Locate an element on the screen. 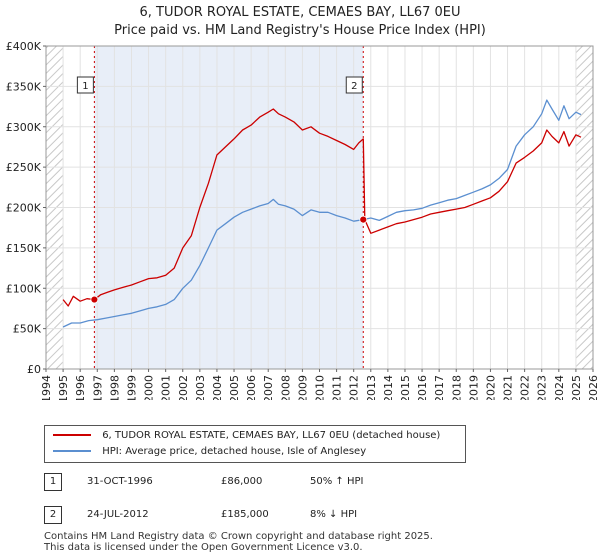 The width and height of the screenshot is (600, 560). x-tick-label: 2006 is located at coordinates (251, 387).